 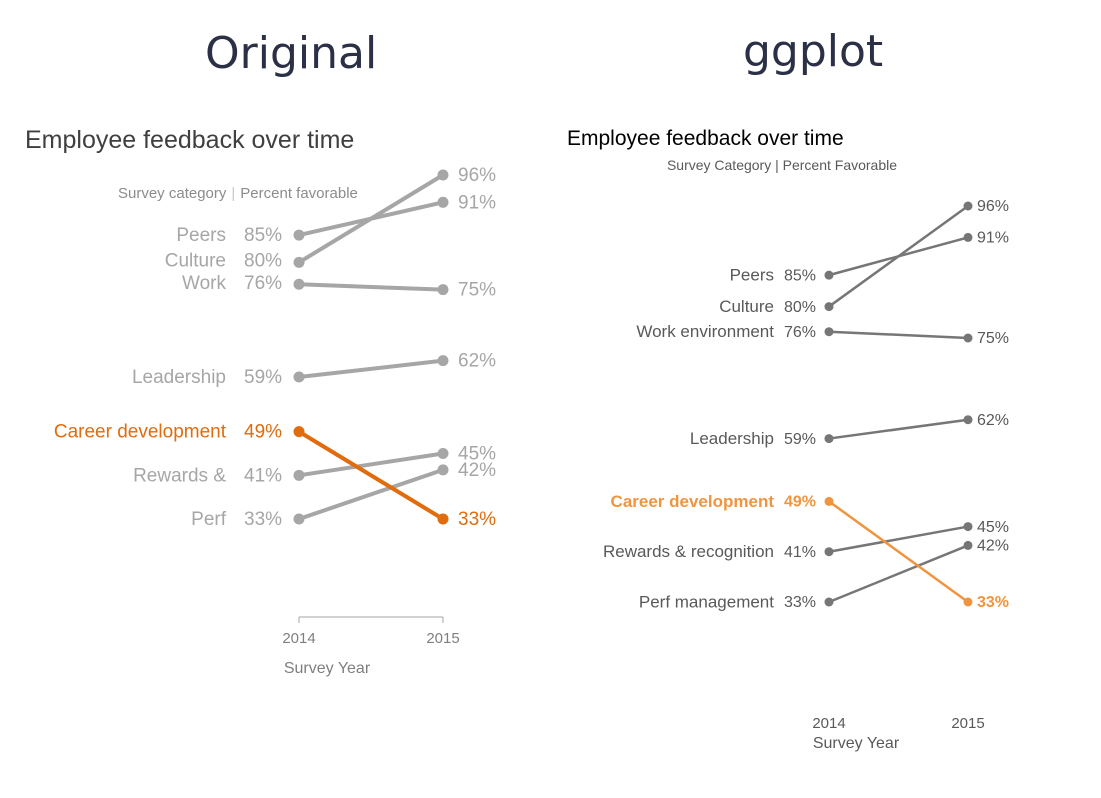 What do you see at coordinates (813, 51) in the screenshot?
I see `ggplot-panel-heading: ggplot` at bounding box center [813, 51].